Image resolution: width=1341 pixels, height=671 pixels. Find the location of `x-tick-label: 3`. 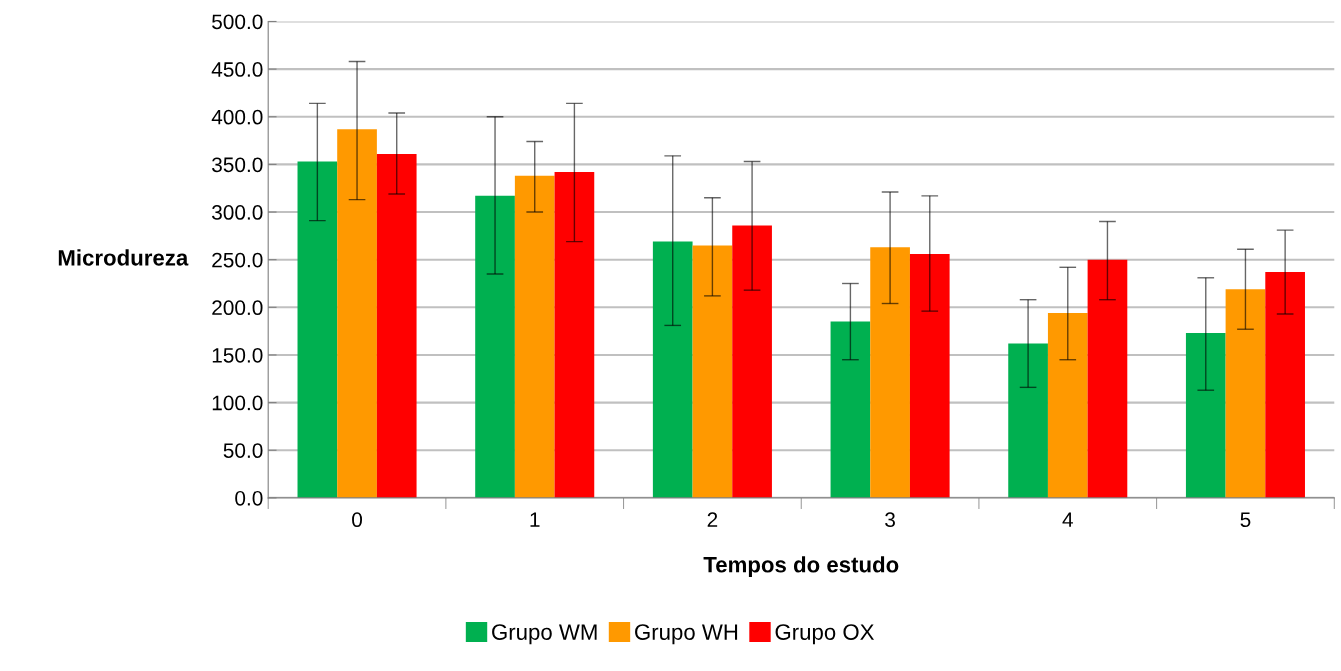

x-tick-label: 3 is located at coordinates (890, 520).